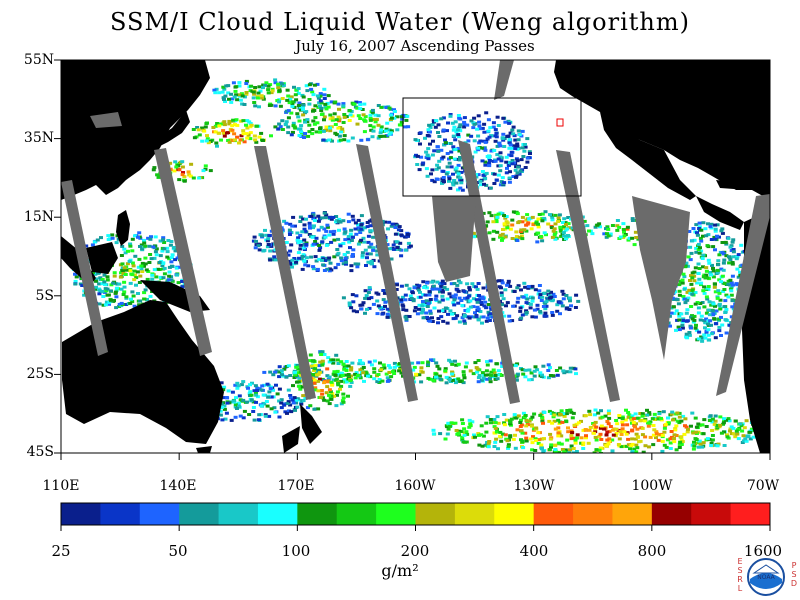 The image size is (800, 600). I want to click on caribbean-cuba, so click(734, 185).